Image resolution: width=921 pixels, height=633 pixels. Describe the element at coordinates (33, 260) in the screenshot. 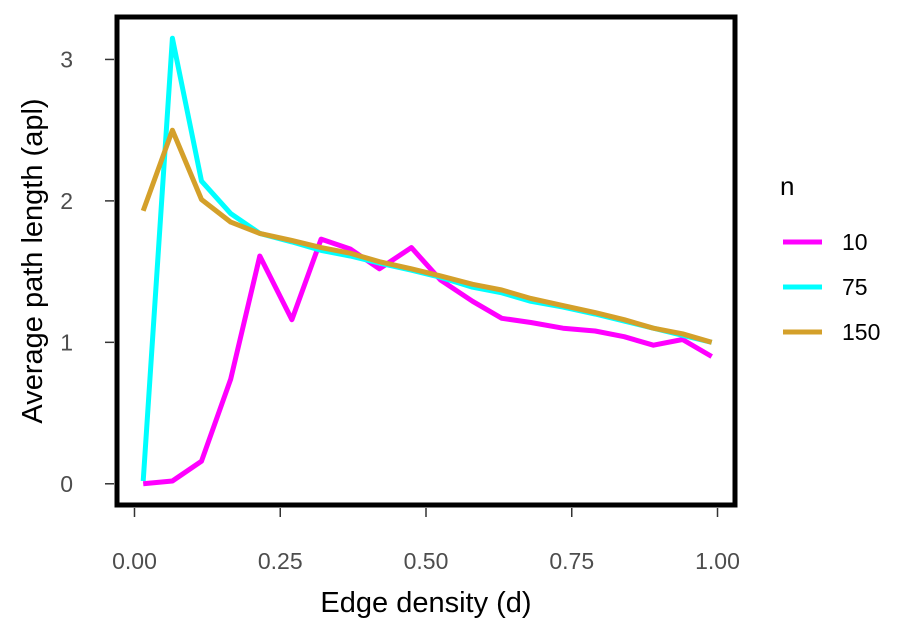

I see `y-axis-title: Average path length (apl)` at that location.